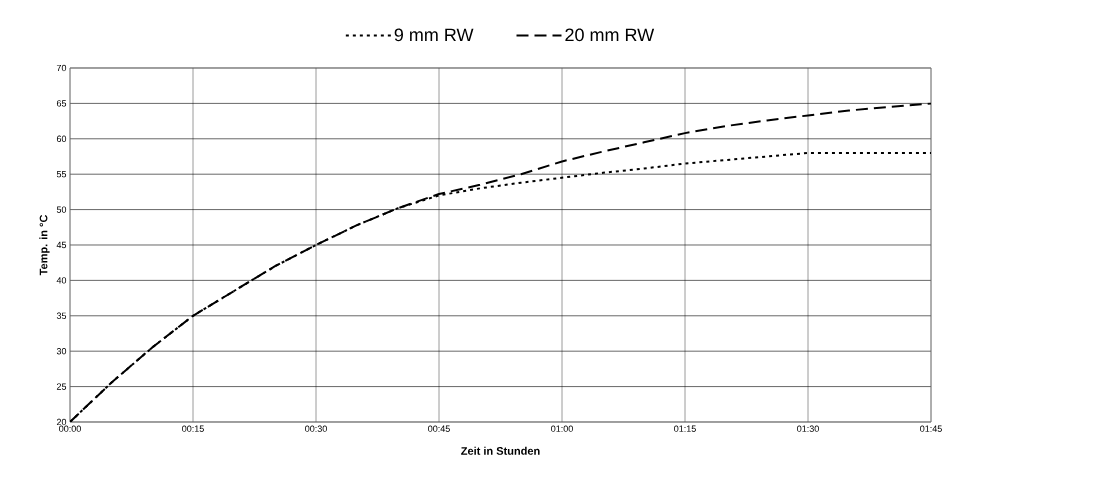 The image size is (1095, 494). Describe the element at coordinates (316, 428) in the screenshot. I see `x-tick-label: 00:30` at that location.